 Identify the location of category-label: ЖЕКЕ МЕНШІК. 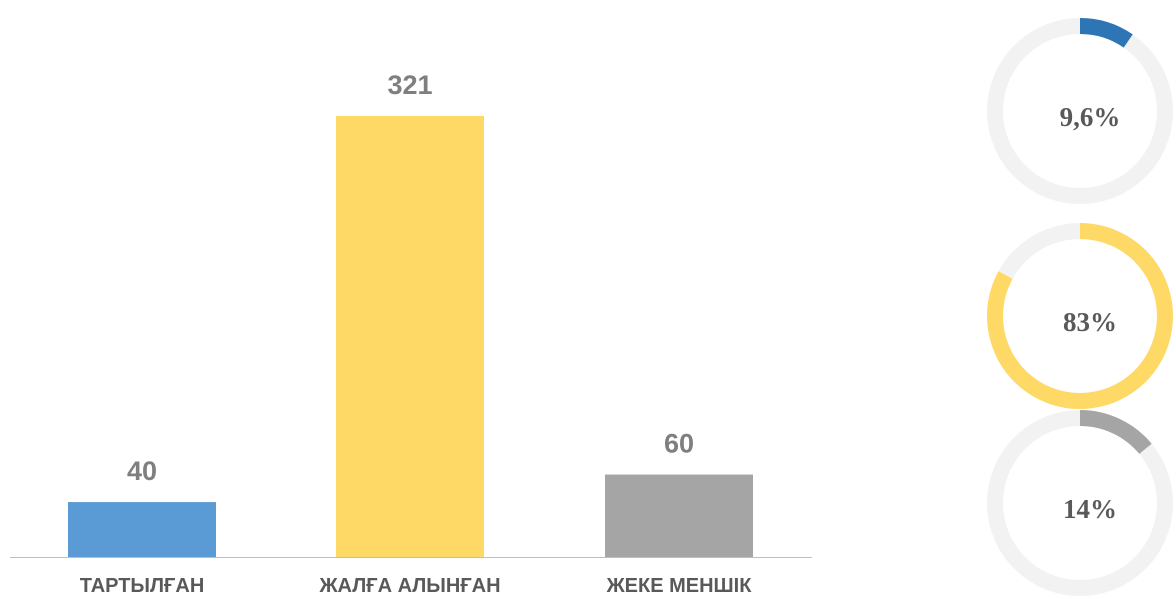
(679, 586).